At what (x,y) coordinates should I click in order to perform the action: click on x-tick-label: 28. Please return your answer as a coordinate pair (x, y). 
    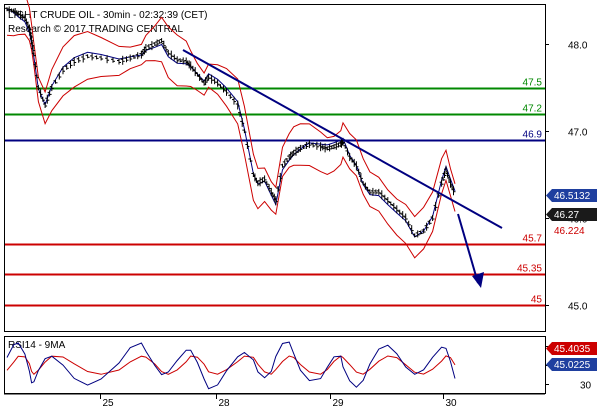
    Looking at the image, I should click on (225, 403).